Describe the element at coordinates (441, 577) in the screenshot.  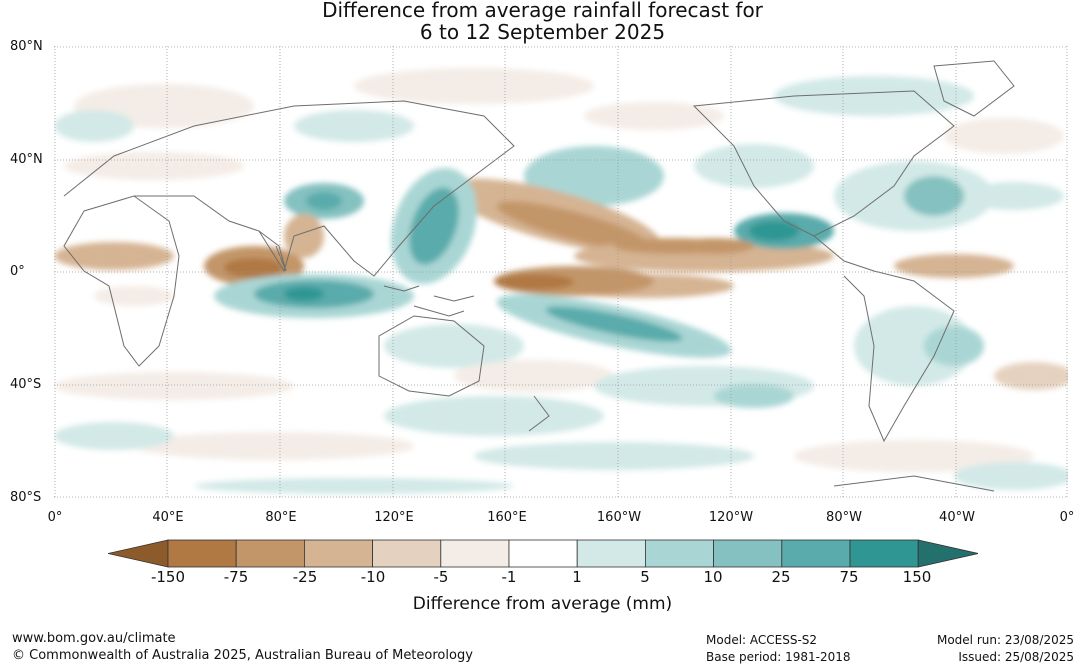
I see `colorbar-tick-label: -5` at that location.